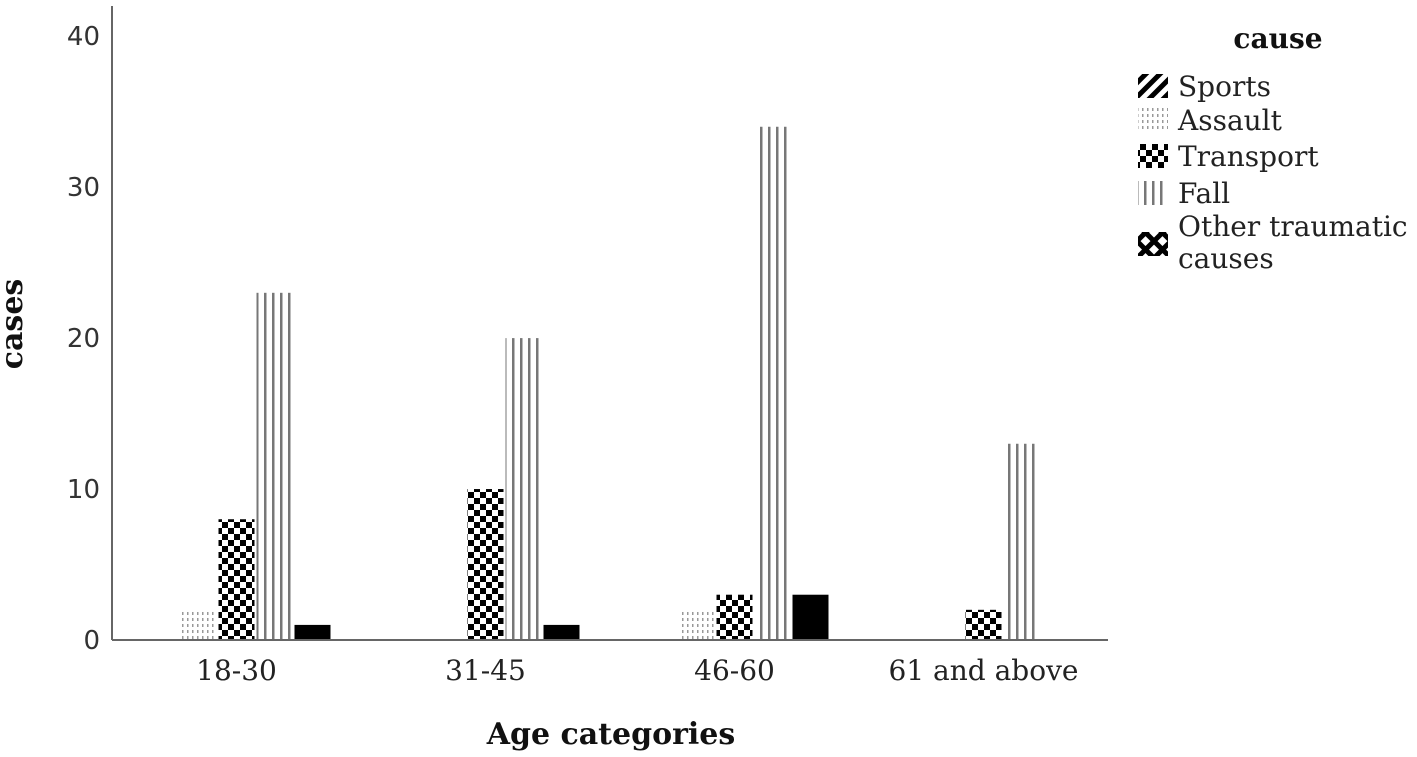  What do you see at coordinates (1021, 541) in the screenshot?
I see `bar-fall-61-and-above` at bounding box center [1021, 541].